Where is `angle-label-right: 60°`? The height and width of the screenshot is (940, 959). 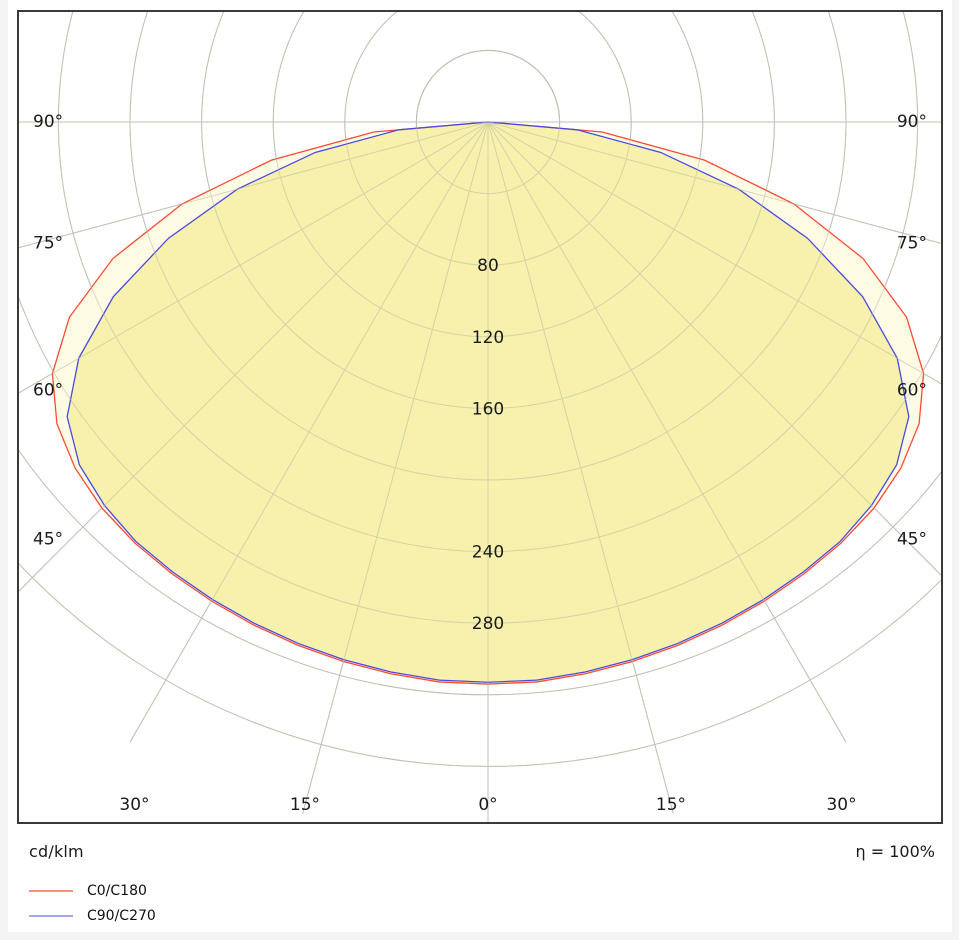 angle-label-right: 60° is located at coordinates (912, 391).